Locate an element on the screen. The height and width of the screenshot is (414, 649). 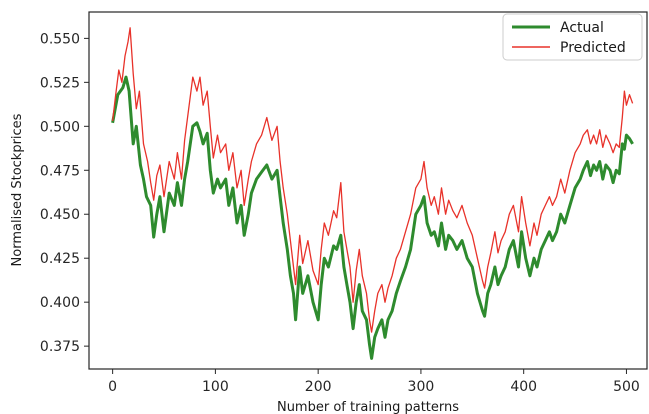
y-axis-label: Normalised Stockprices is located at coordinates (17, 189).